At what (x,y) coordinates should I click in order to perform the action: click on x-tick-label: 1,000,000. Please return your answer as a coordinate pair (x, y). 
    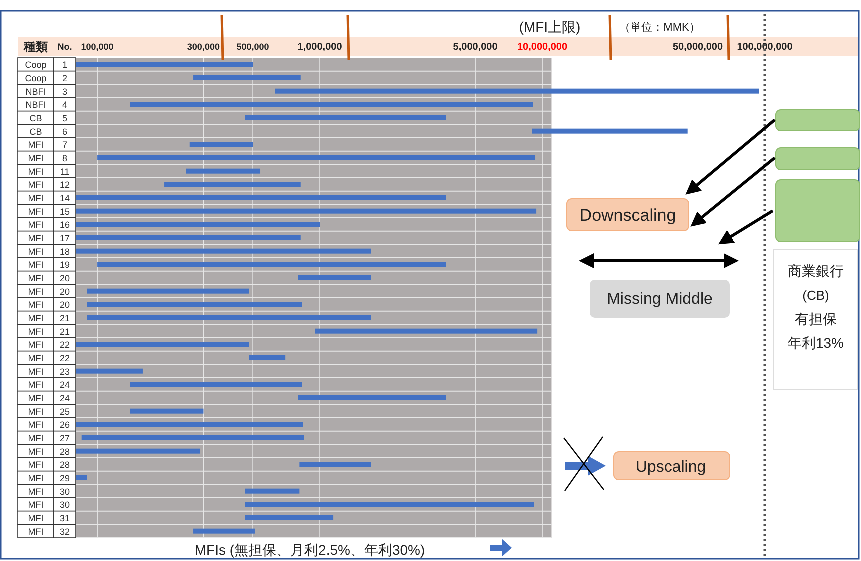
    Looking at the image, I should click on (320, 47).